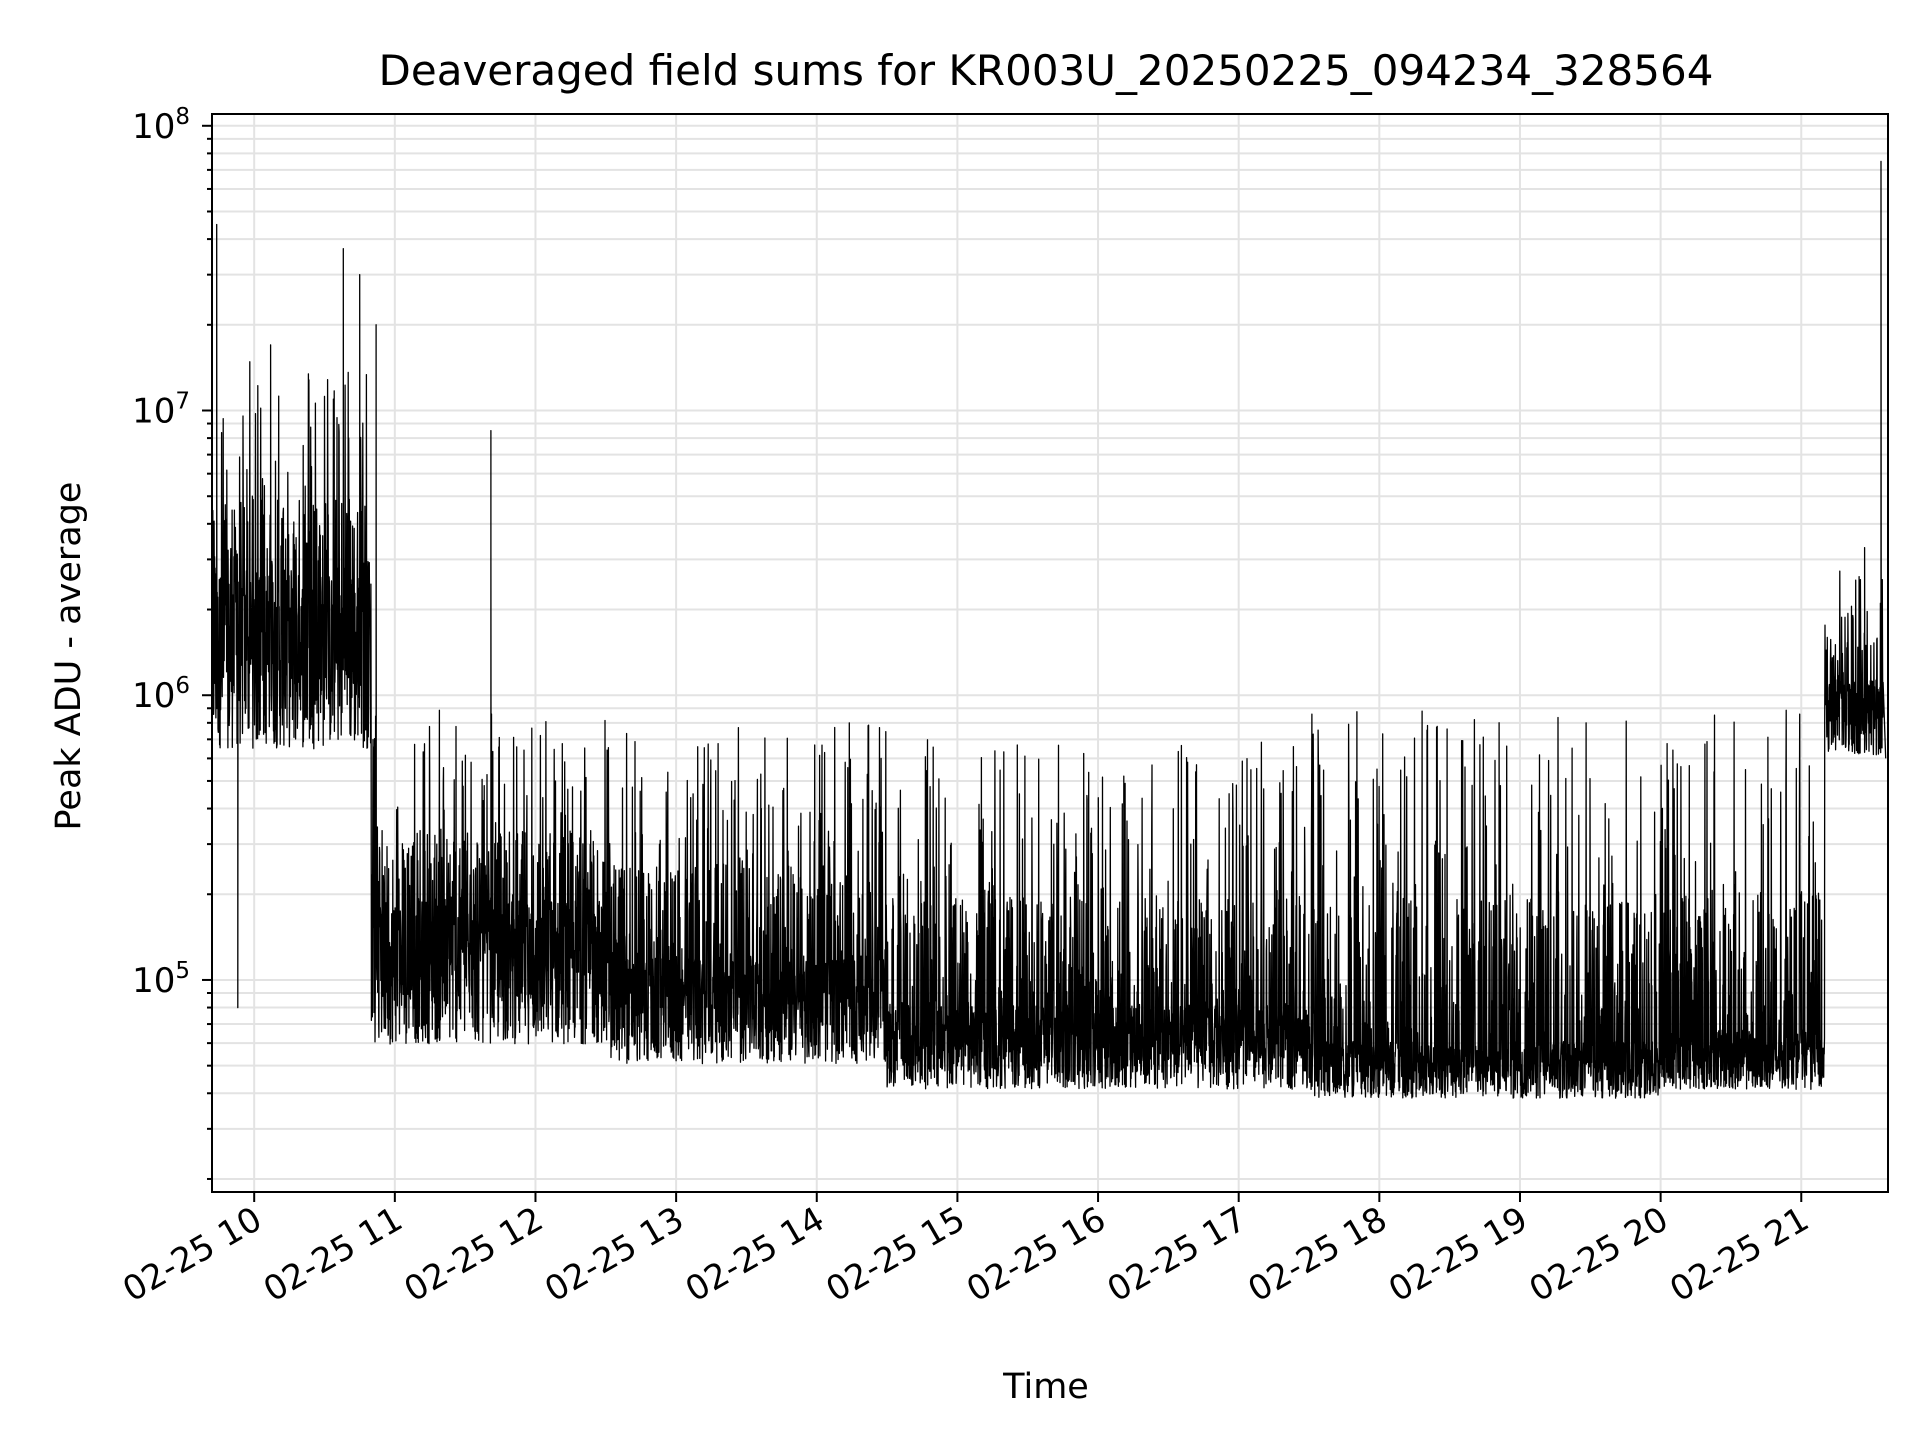 This screenshot has height=1440, width=1920. I want to click on x-axis-label: Time, so click(1045, 1387).